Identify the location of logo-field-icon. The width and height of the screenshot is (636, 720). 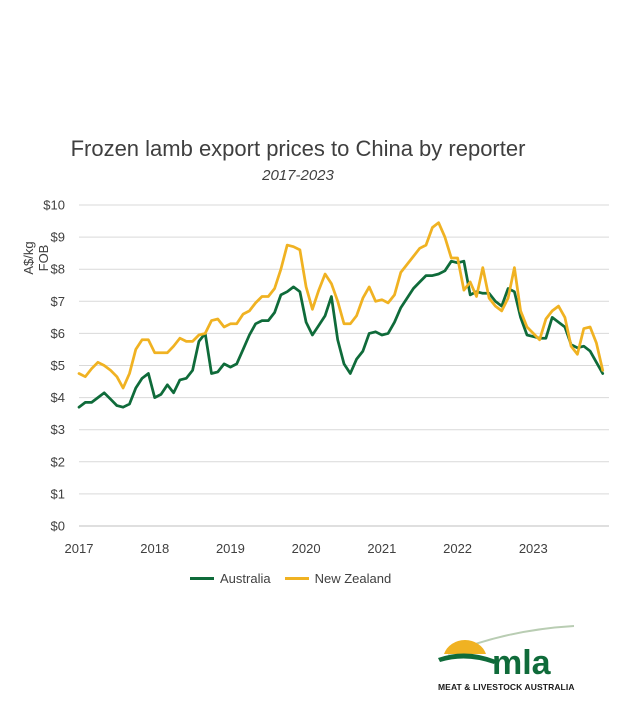
(467, 658).